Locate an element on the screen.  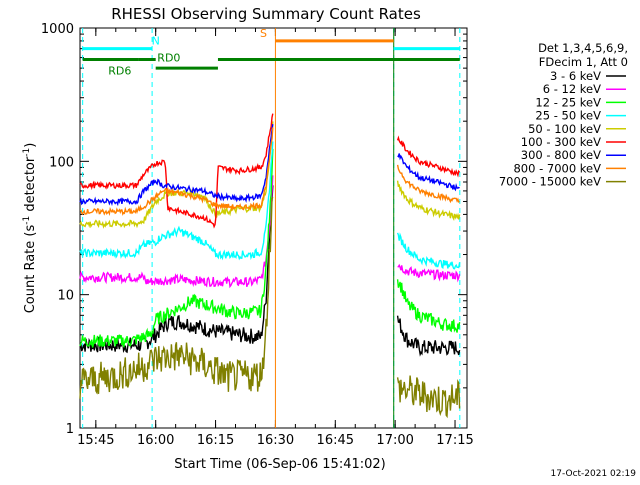
flag-label: RD6 is located at coordinates (119, 71).